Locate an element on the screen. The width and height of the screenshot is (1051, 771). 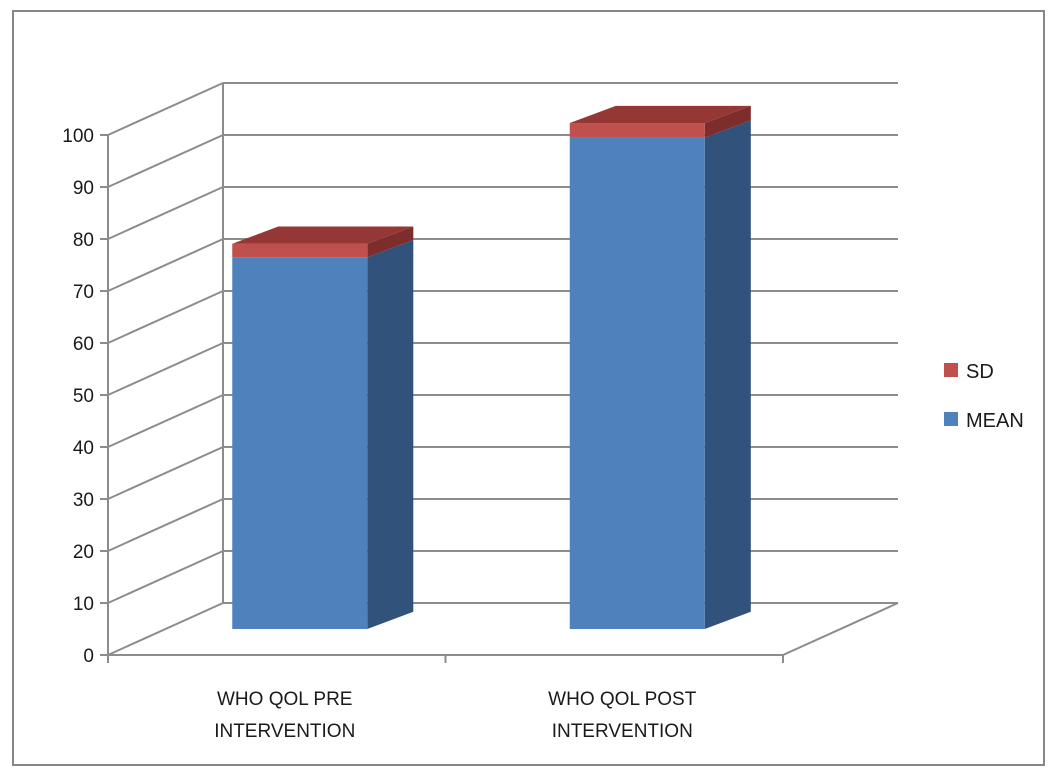
floor-left-edge is located at coordinates (165, 629).